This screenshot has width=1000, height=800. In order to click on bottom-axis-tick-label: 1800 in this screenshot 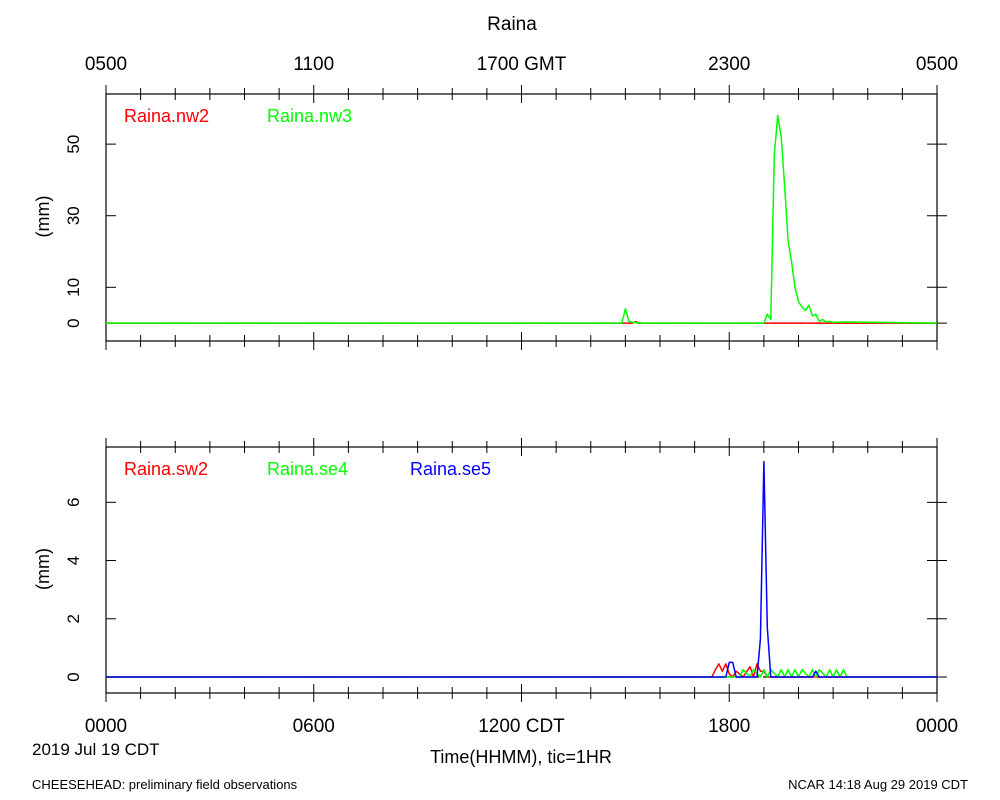, I will do `click(729, 726)`.